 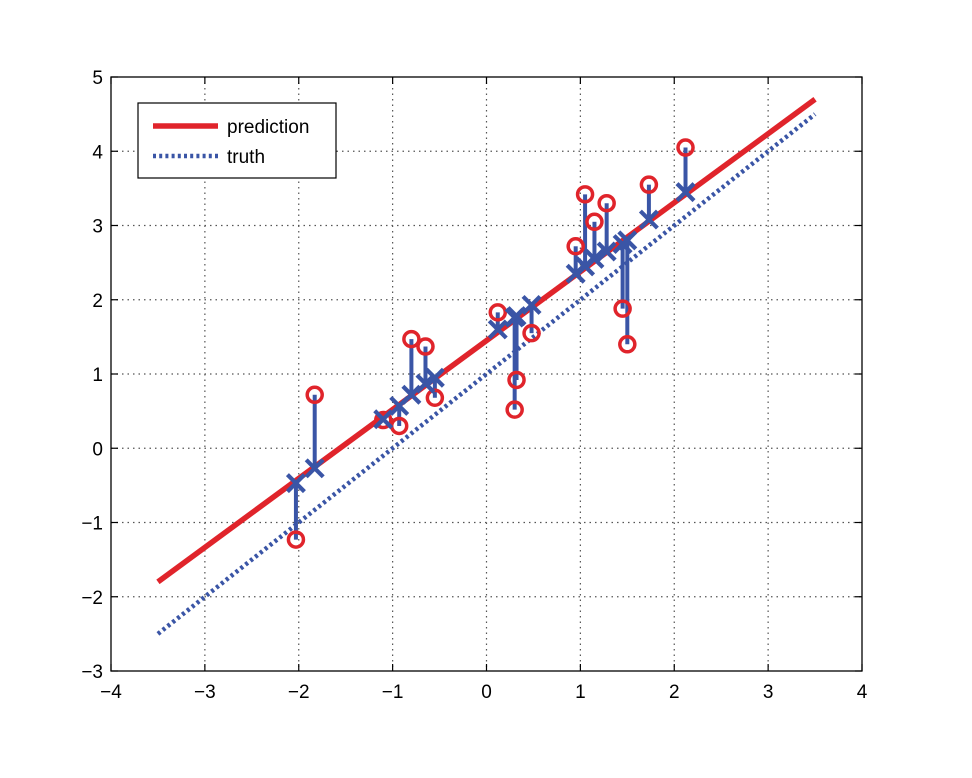 I want to click on y-tick-label: 1, so click(x=97, y=375).